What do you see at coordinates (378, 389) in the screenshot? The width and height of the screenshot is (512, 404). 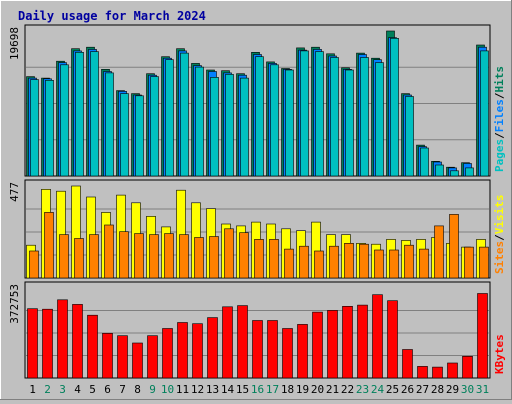 I see `x-tick-label-24: 24` at bounding box center [378, 389].